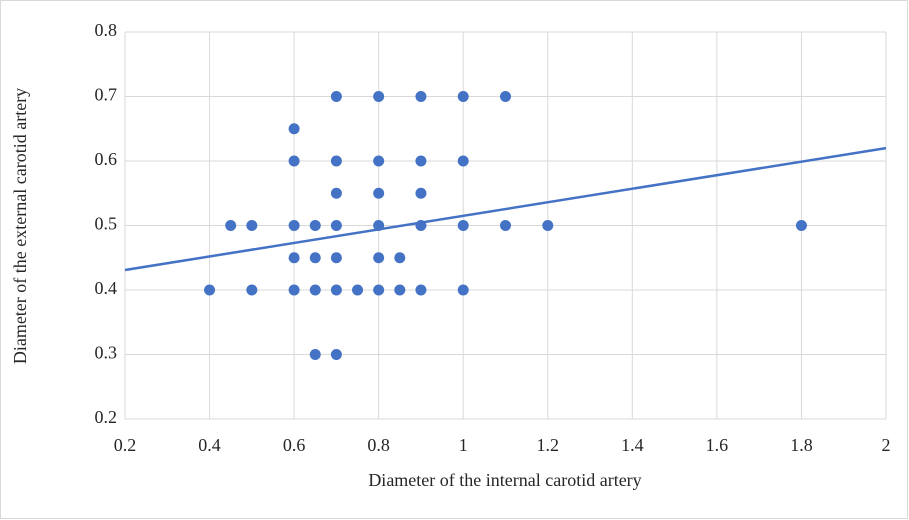  I want to click on y-axis-label: Diameter of the external carotid artery, so click(20, 226).